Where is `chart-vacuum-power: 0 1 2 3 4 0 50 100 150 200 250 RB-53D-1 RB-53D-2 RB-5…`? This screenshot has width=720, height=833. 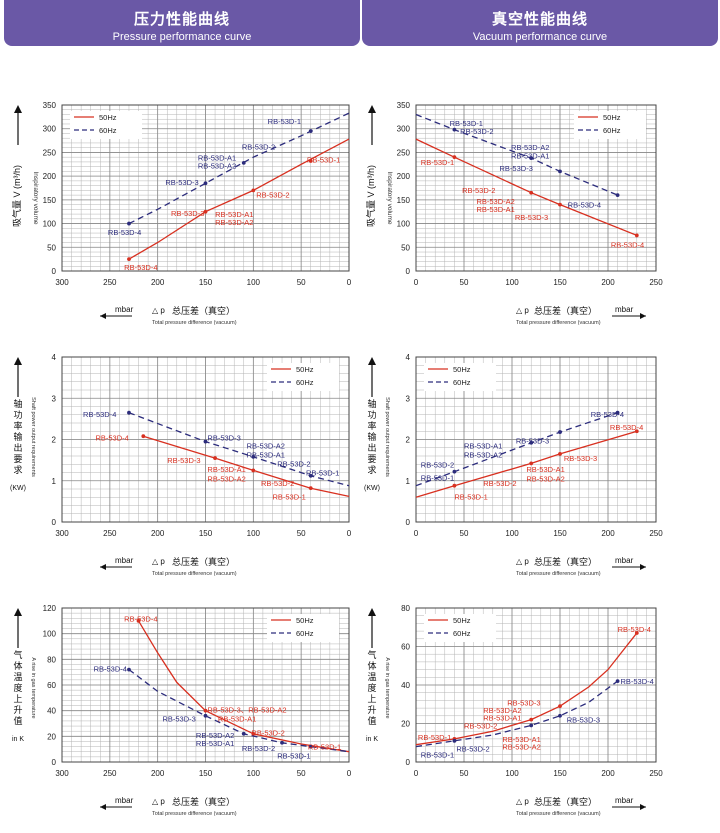 chart-vacuum-power: 0 1 2 3 4 0 50 100 150 200 250 RB-53D-1 RB-53D-2 RB-5… is located at coordinates (513, 465).